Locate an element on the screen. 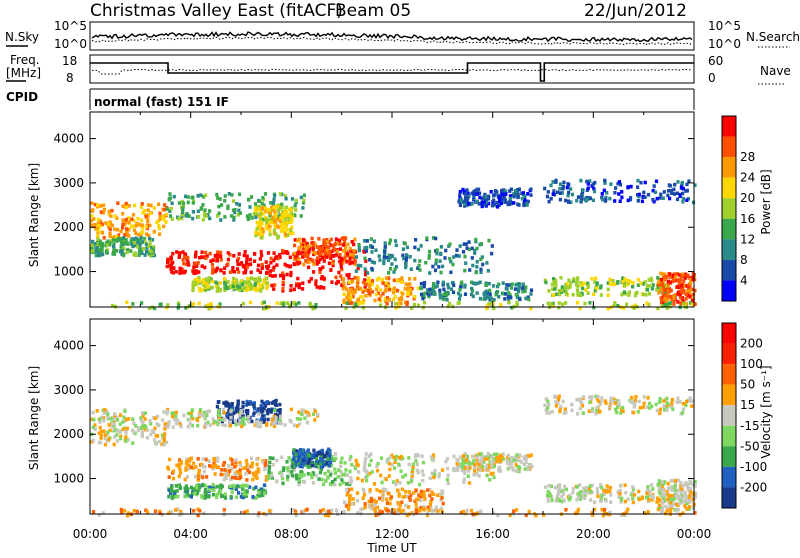 Image resolution: width=800 pixels, height=558 pixels. power-ytick-label: 4000 is located at coordinates (68, 139).